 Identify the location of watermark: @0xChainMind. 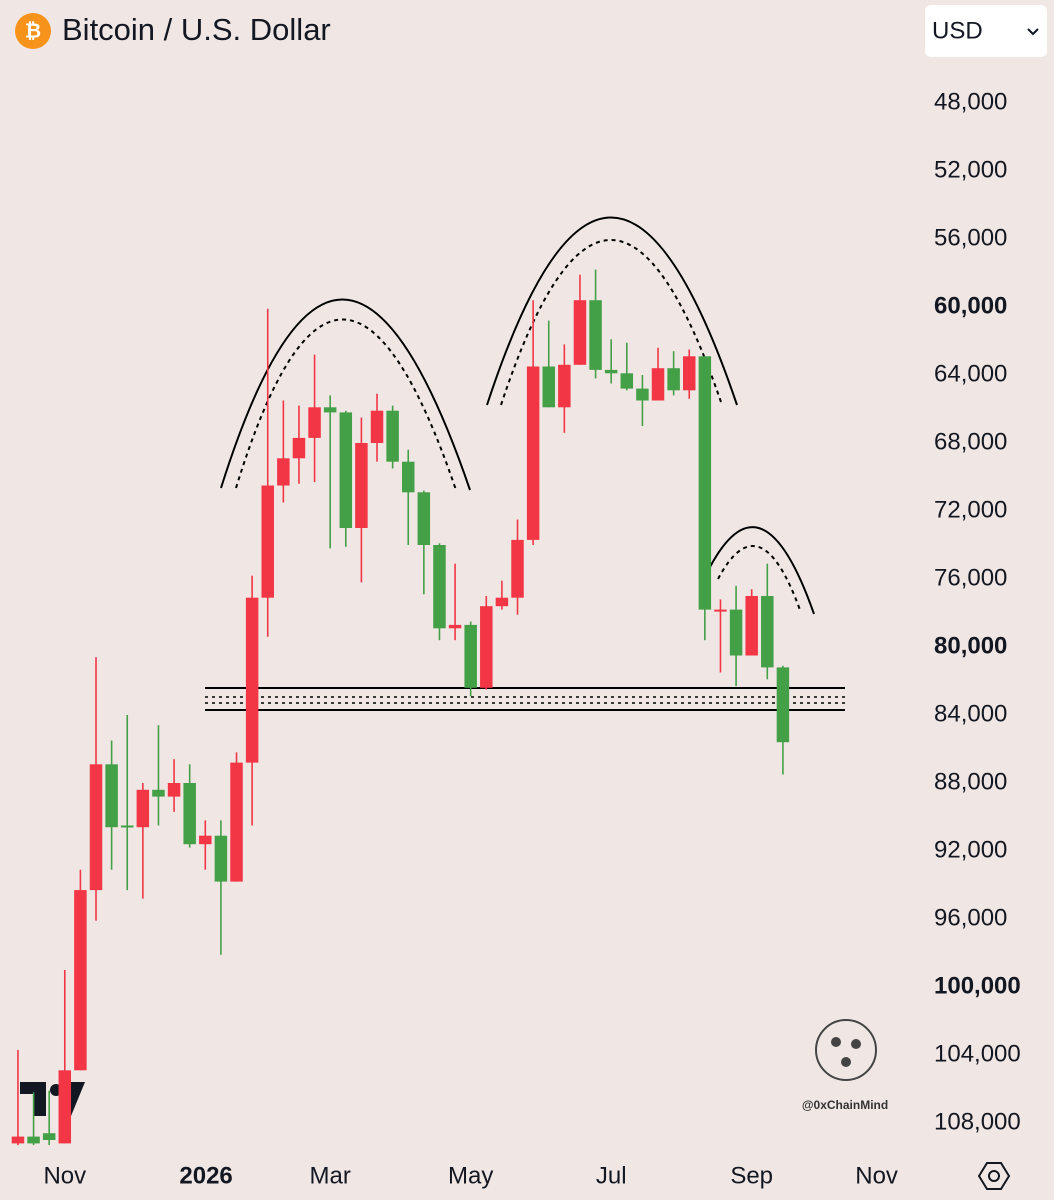
(845, 1065).